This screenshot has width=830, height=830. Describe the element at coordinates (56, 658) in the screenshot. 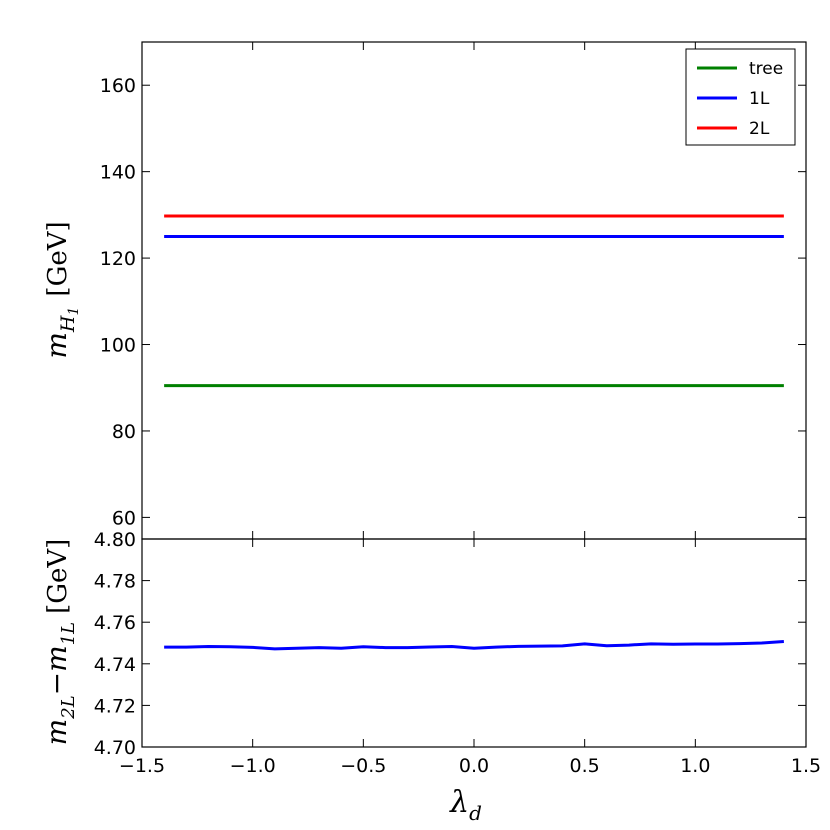

I see `bottom-ylabel-m2: m` at that location.